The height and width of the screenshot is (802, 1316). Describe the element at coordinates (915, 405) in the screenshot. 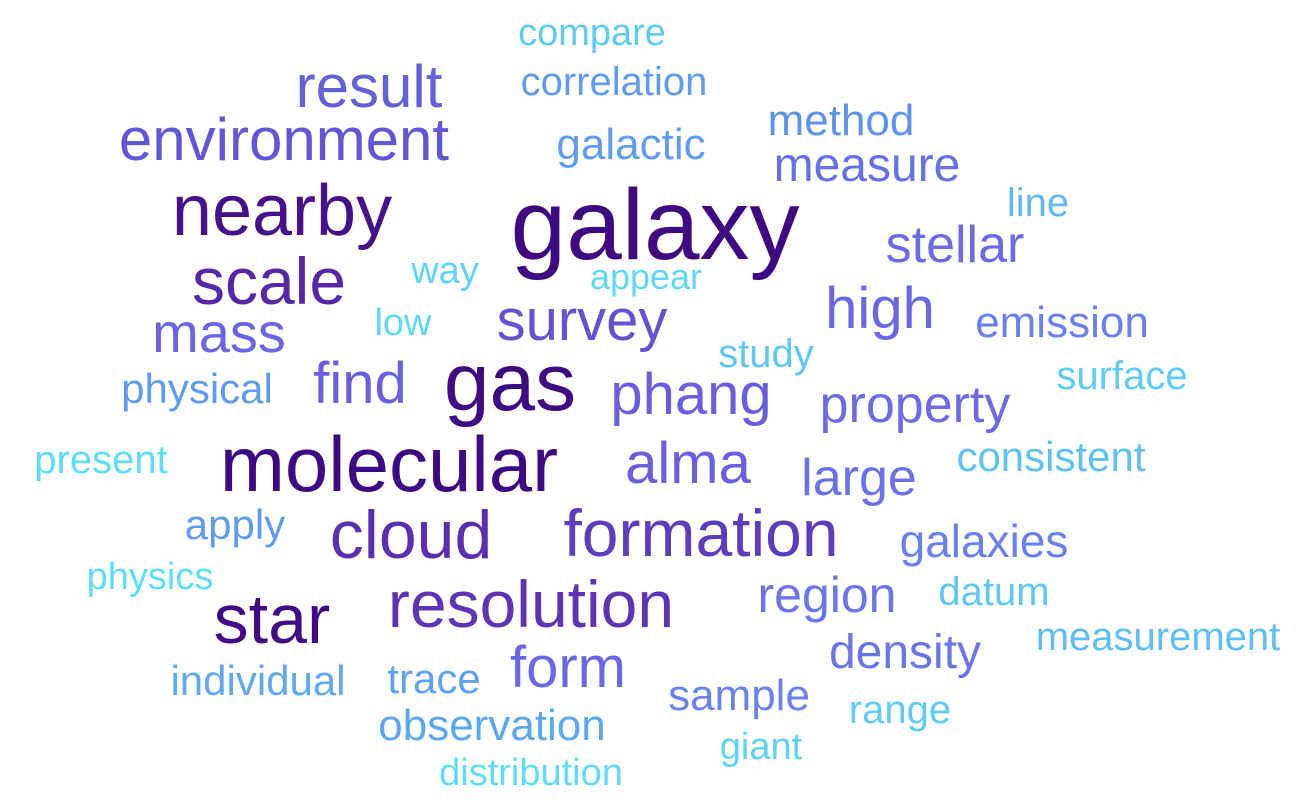

I see `word-property: property` at that location.